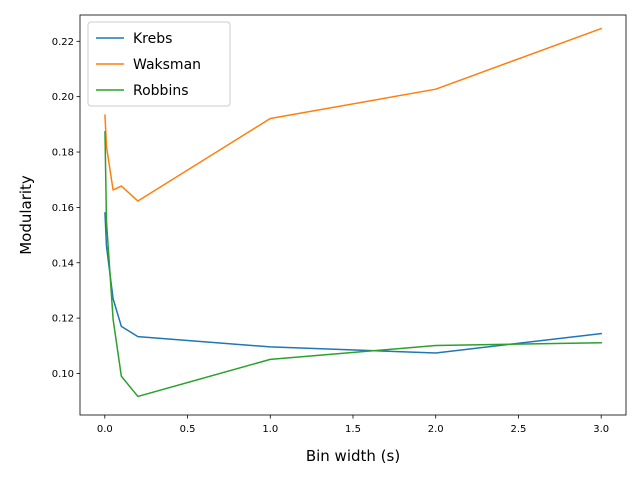 The width and height of the screenshot is (640, 480). I want to click on x-tick-label: 2.5, so click(519, 429).